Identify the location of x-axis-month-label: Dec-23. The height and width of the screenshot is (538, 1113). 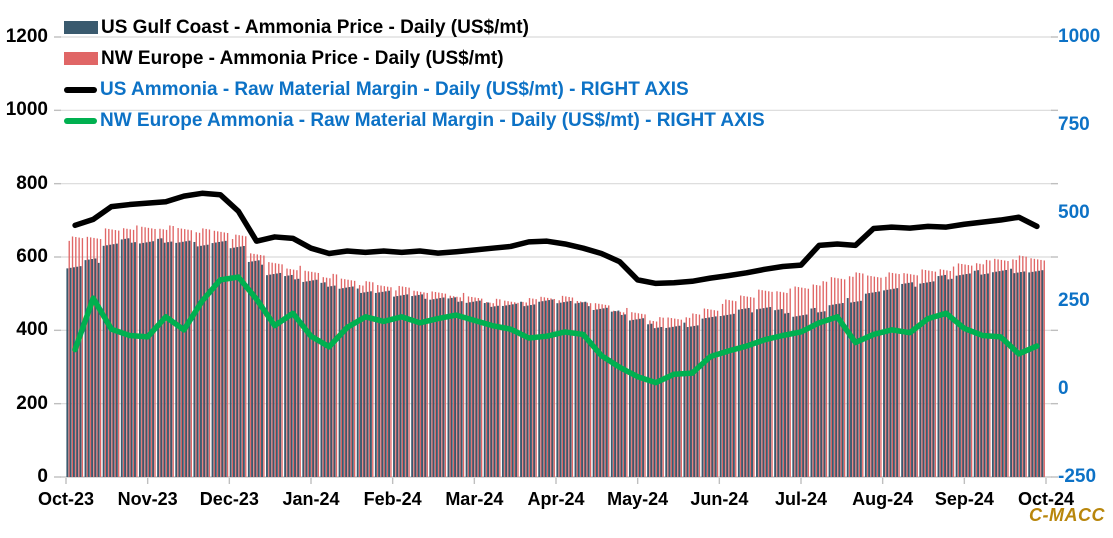
(229, 499).